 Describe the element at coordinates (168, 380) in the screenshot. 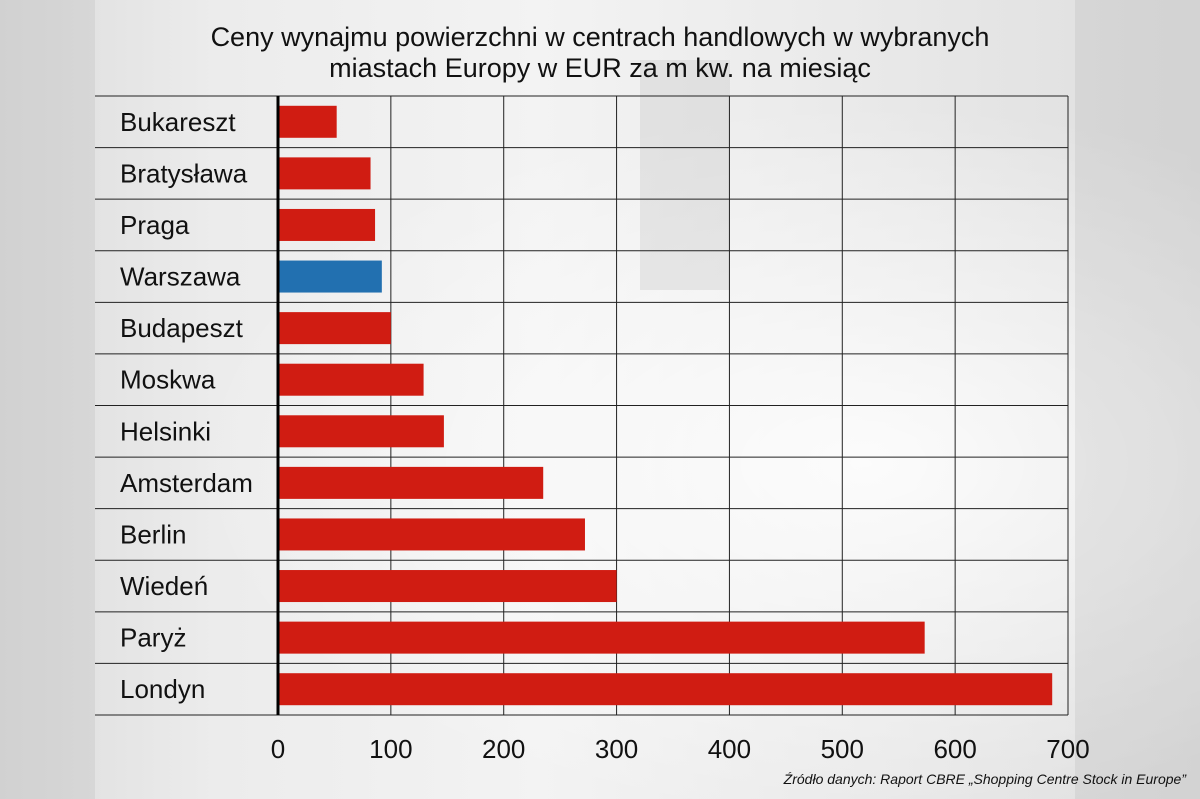

I see `category-label: Moskwa` at that location.